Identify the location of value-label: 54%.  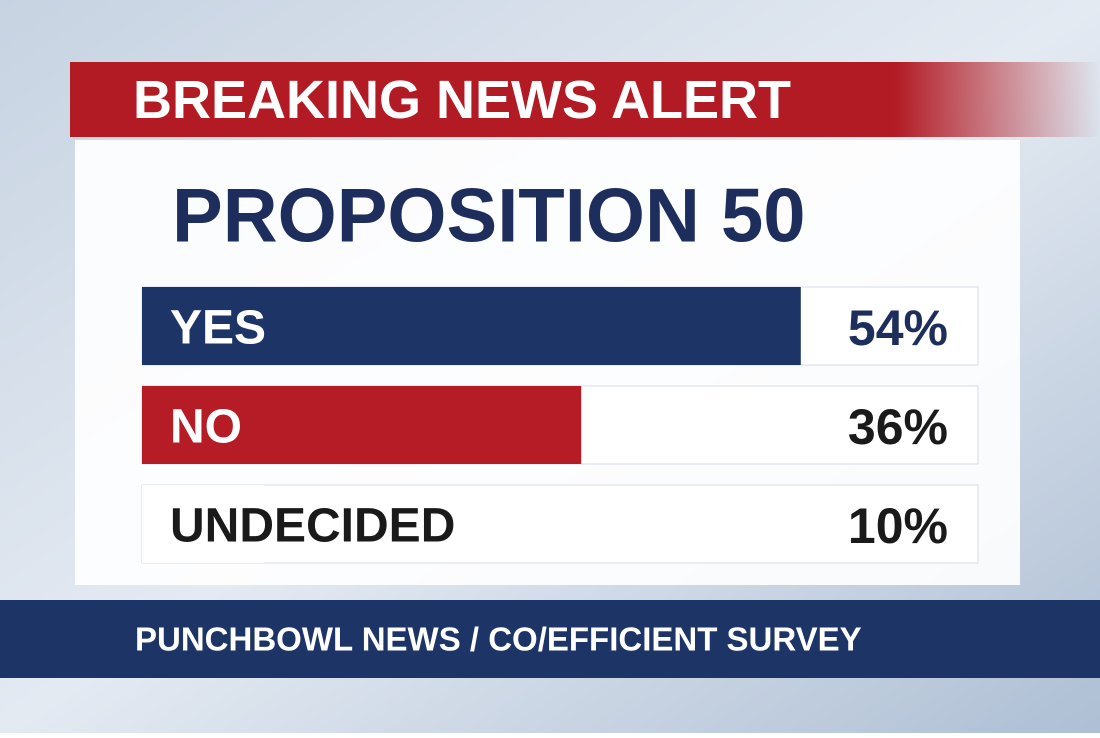
(898, 328).